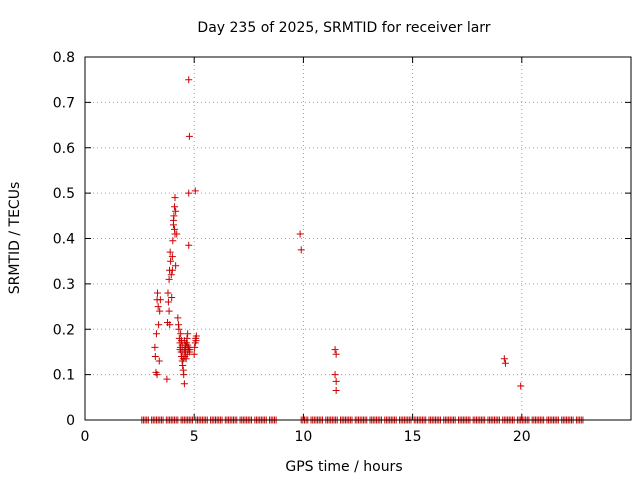 This screenshot has height=480, width=640. What do you see at coordinates (70, 421) in the screenshot?
I see `y-tick-label: 0` at bounding box center [70, 421].